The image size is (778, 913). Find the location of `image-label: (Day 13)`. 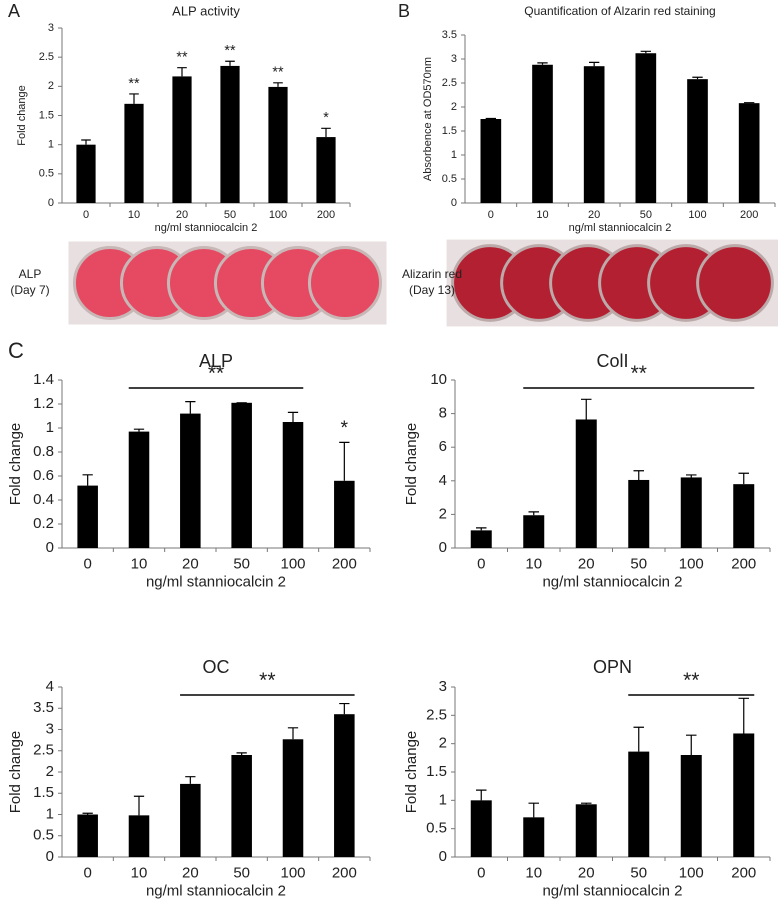

image-label: (Day 13) is located at coordinates (432, 290).